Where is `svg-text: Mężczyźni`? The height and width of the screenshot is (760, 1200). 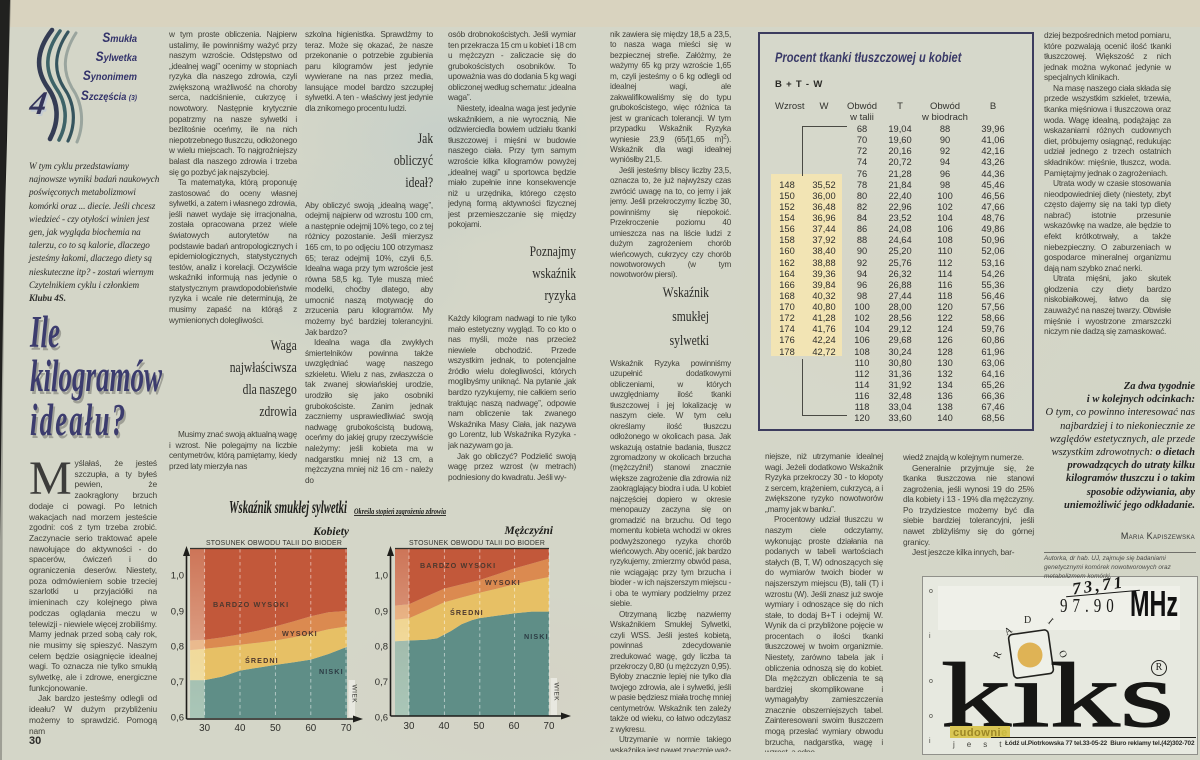 svg-text: Mężczyźni is located at coordinates (528, 531).